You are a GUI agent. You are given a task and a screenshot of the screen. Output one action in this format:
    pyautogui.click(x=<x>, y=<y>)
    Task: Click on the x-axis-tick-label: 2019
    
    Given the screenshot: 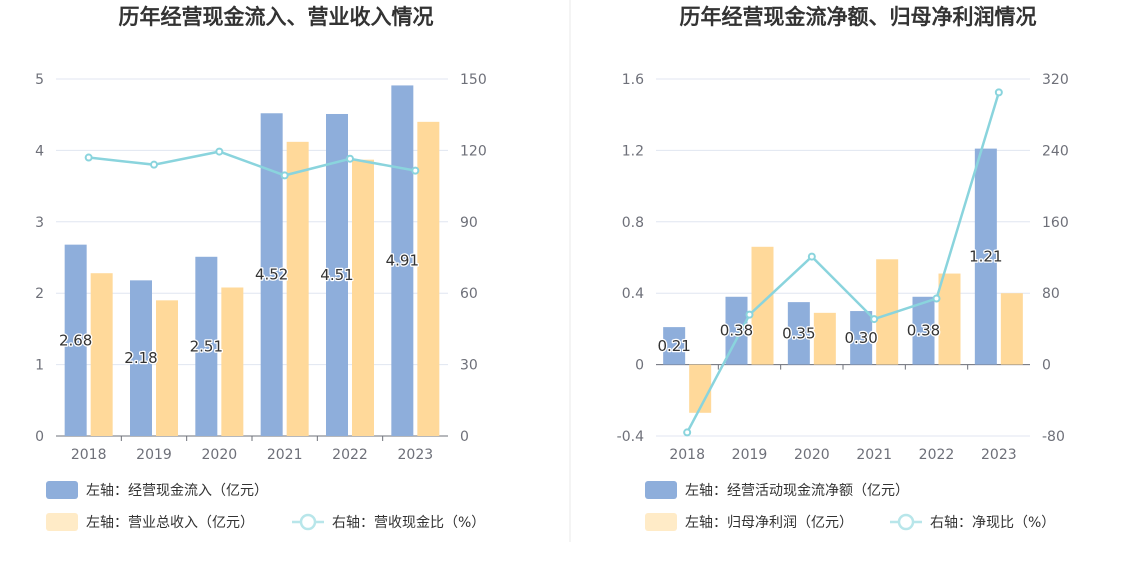 What is the action you would take?
    pyautogui.click(x=750, y=455)
    